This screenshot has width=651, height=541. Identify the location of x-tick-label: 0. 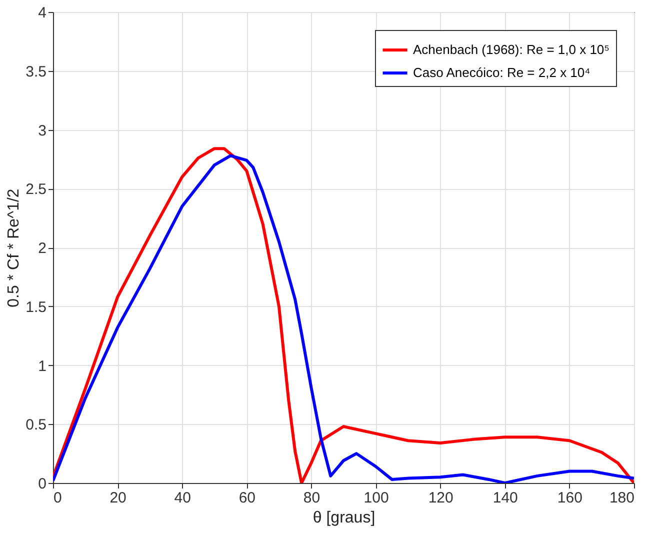
(58, 498).